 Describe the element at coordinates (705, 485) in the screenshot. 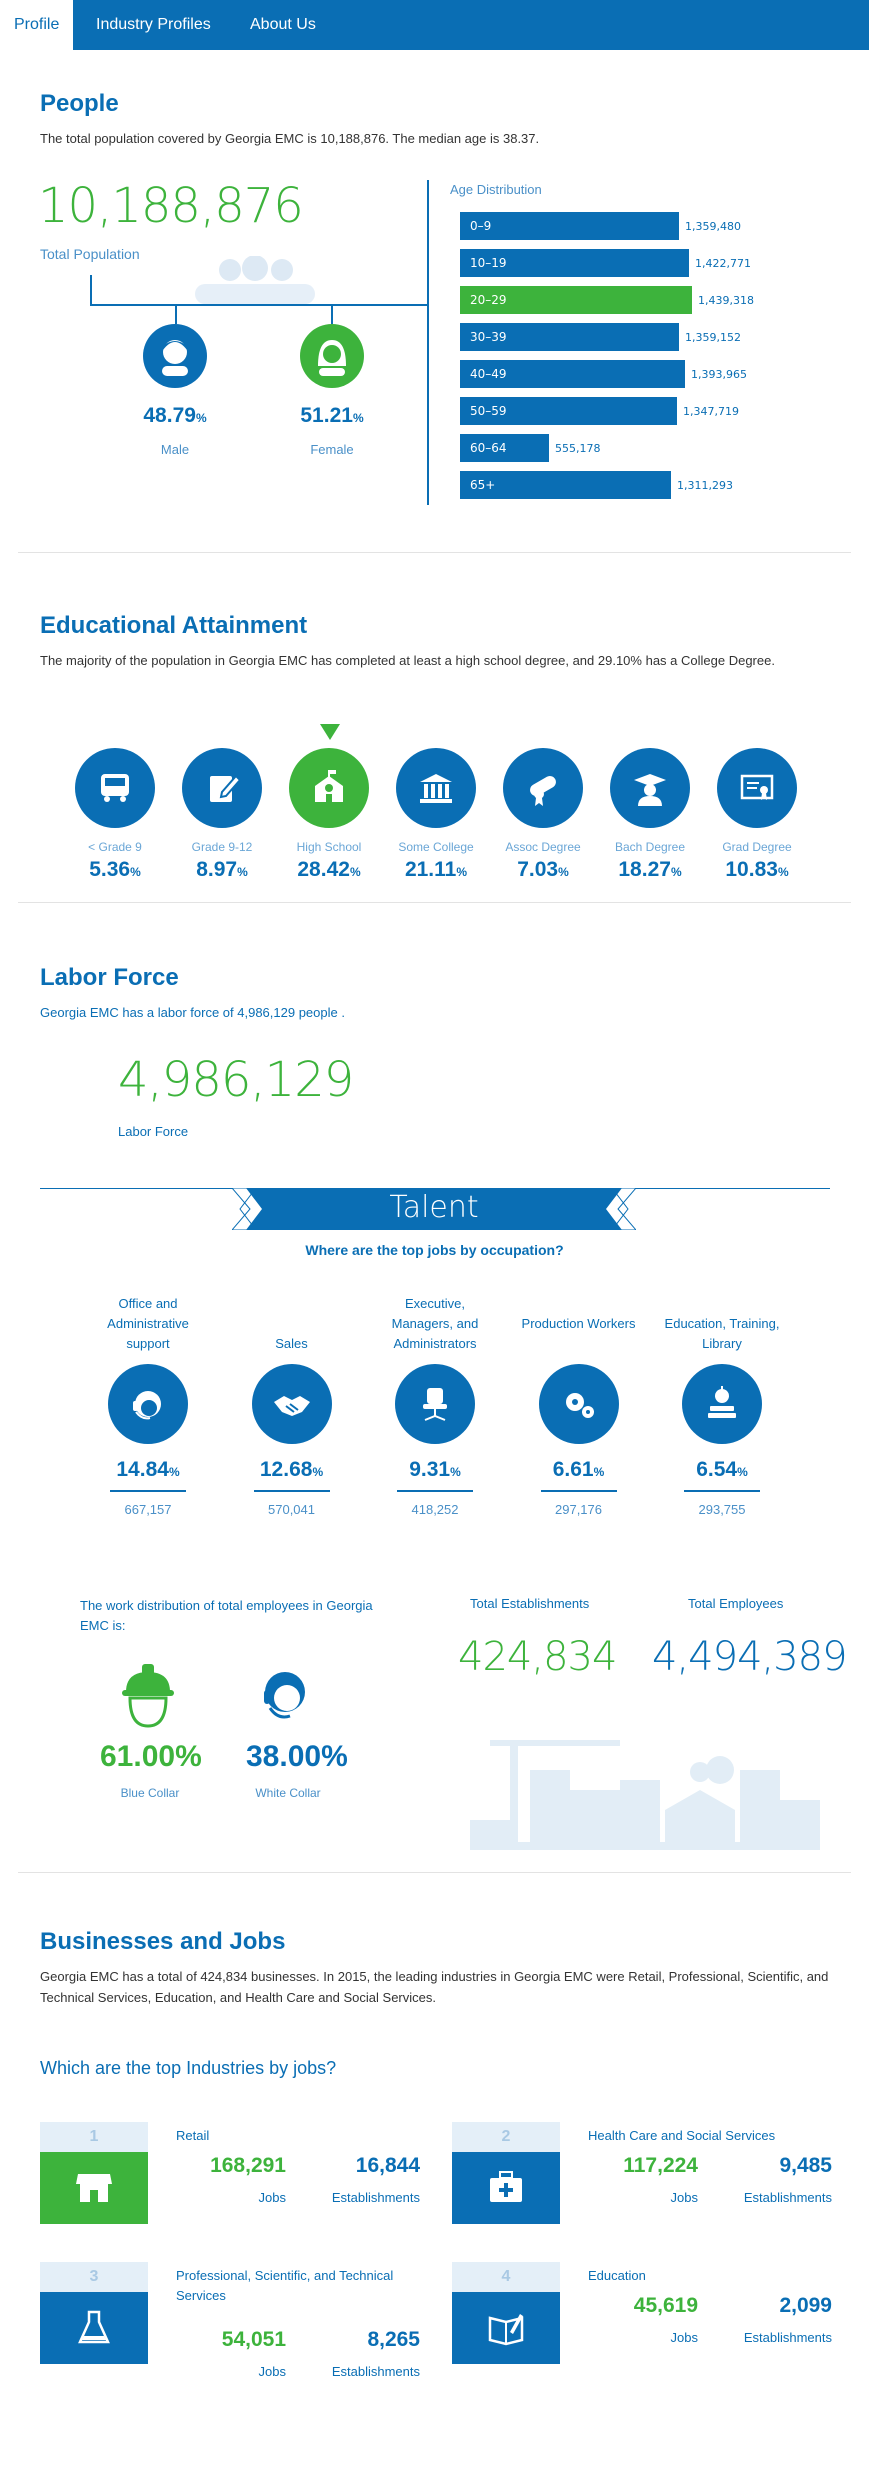

I see `age-bar-value: 1,311,293` at that location.